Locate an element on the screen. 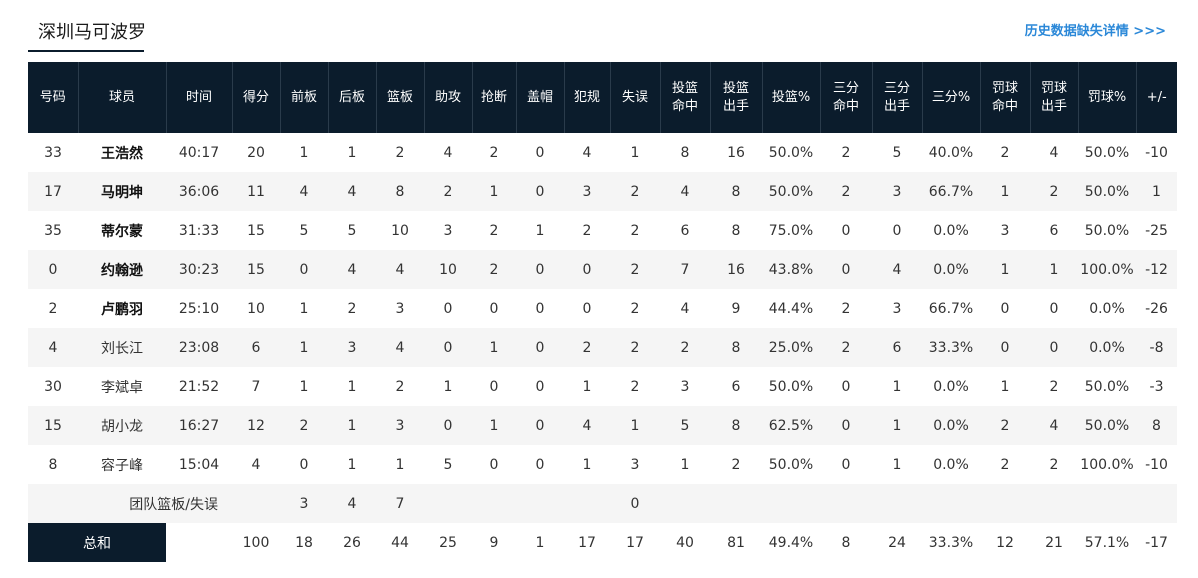 The image size is (1198, 578). stat-cell: 75.0% is located at coordinates (791, 230).